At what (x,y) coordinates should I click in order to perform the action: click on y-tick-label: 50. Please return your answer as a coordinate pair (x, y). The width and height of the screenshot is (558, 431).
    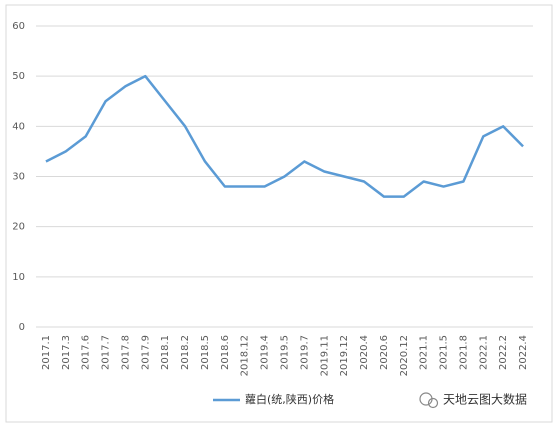
    Looking at the image, I should click on (18, 76).